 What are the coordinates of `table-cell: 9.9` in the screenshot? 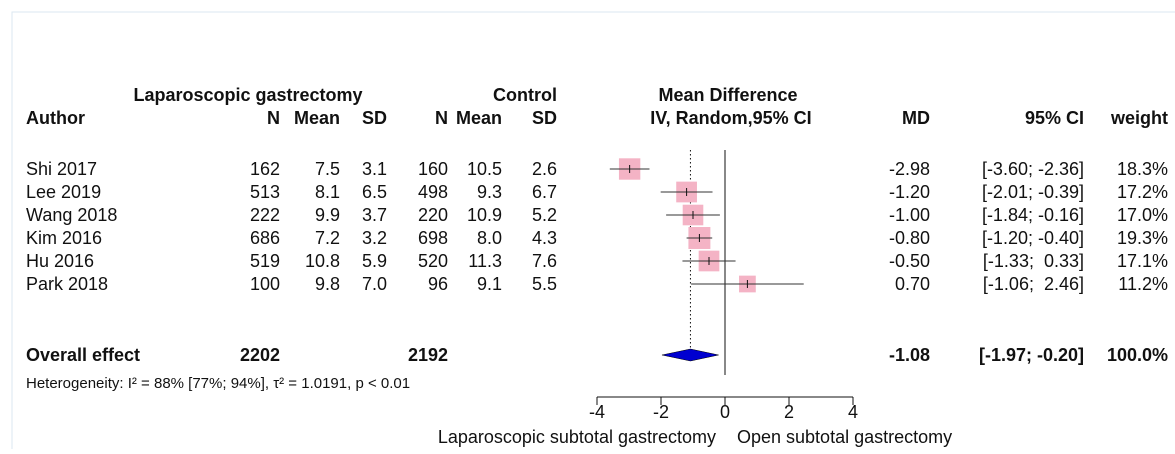 It's located at (327, 215).